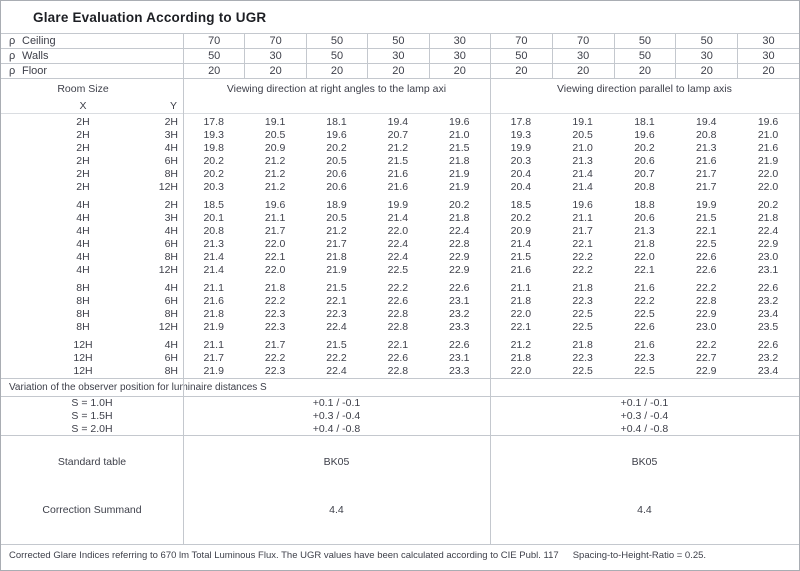 This screenshot has width=800, height=571. What do you see at coordinates (644, 218) in the screenshot?
I see `ugr-value: 20.6` at bounding box center [644, 218].